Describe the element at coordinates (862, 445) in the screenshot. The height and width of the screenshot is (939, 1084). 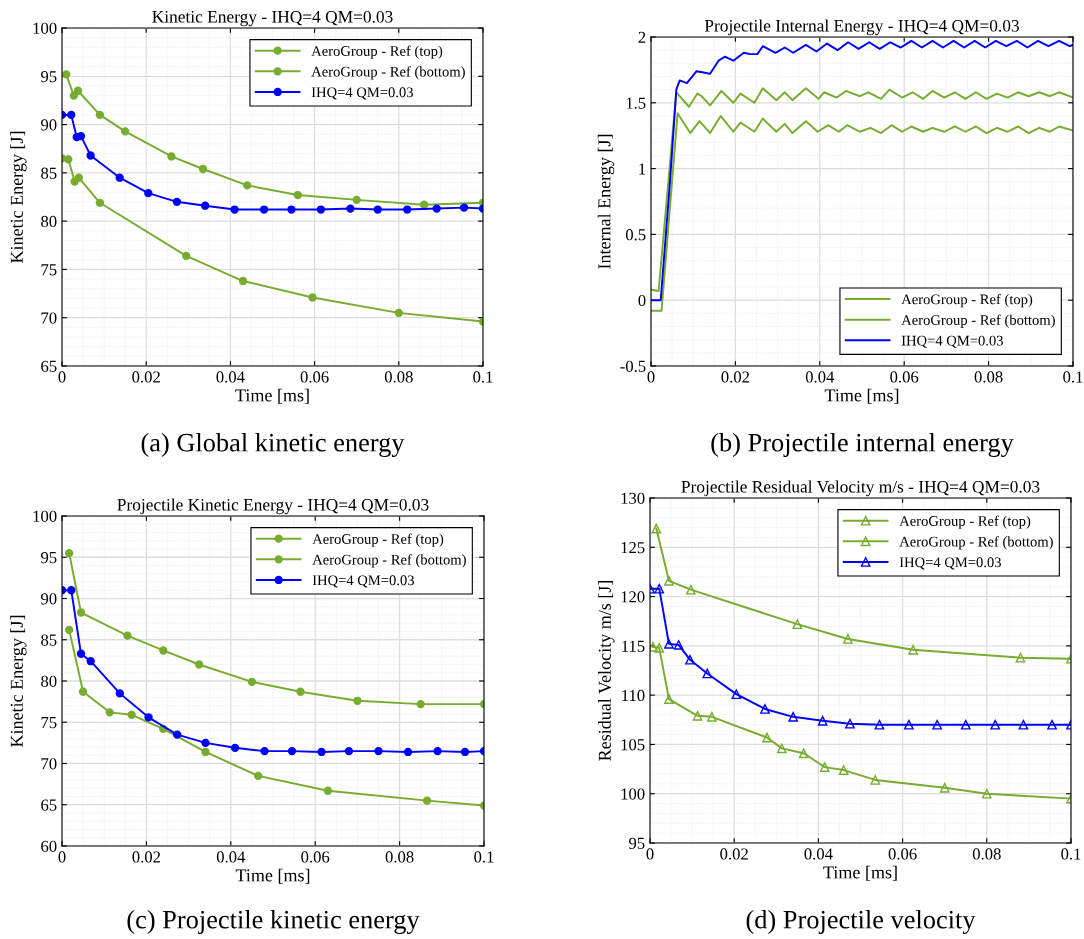
I see `text: (b) Projectile internal energy` at that location.